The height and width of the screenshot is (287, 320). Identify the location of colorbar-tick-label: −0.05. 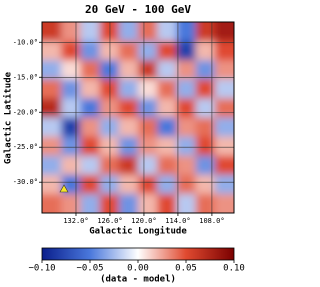
(89, 269).